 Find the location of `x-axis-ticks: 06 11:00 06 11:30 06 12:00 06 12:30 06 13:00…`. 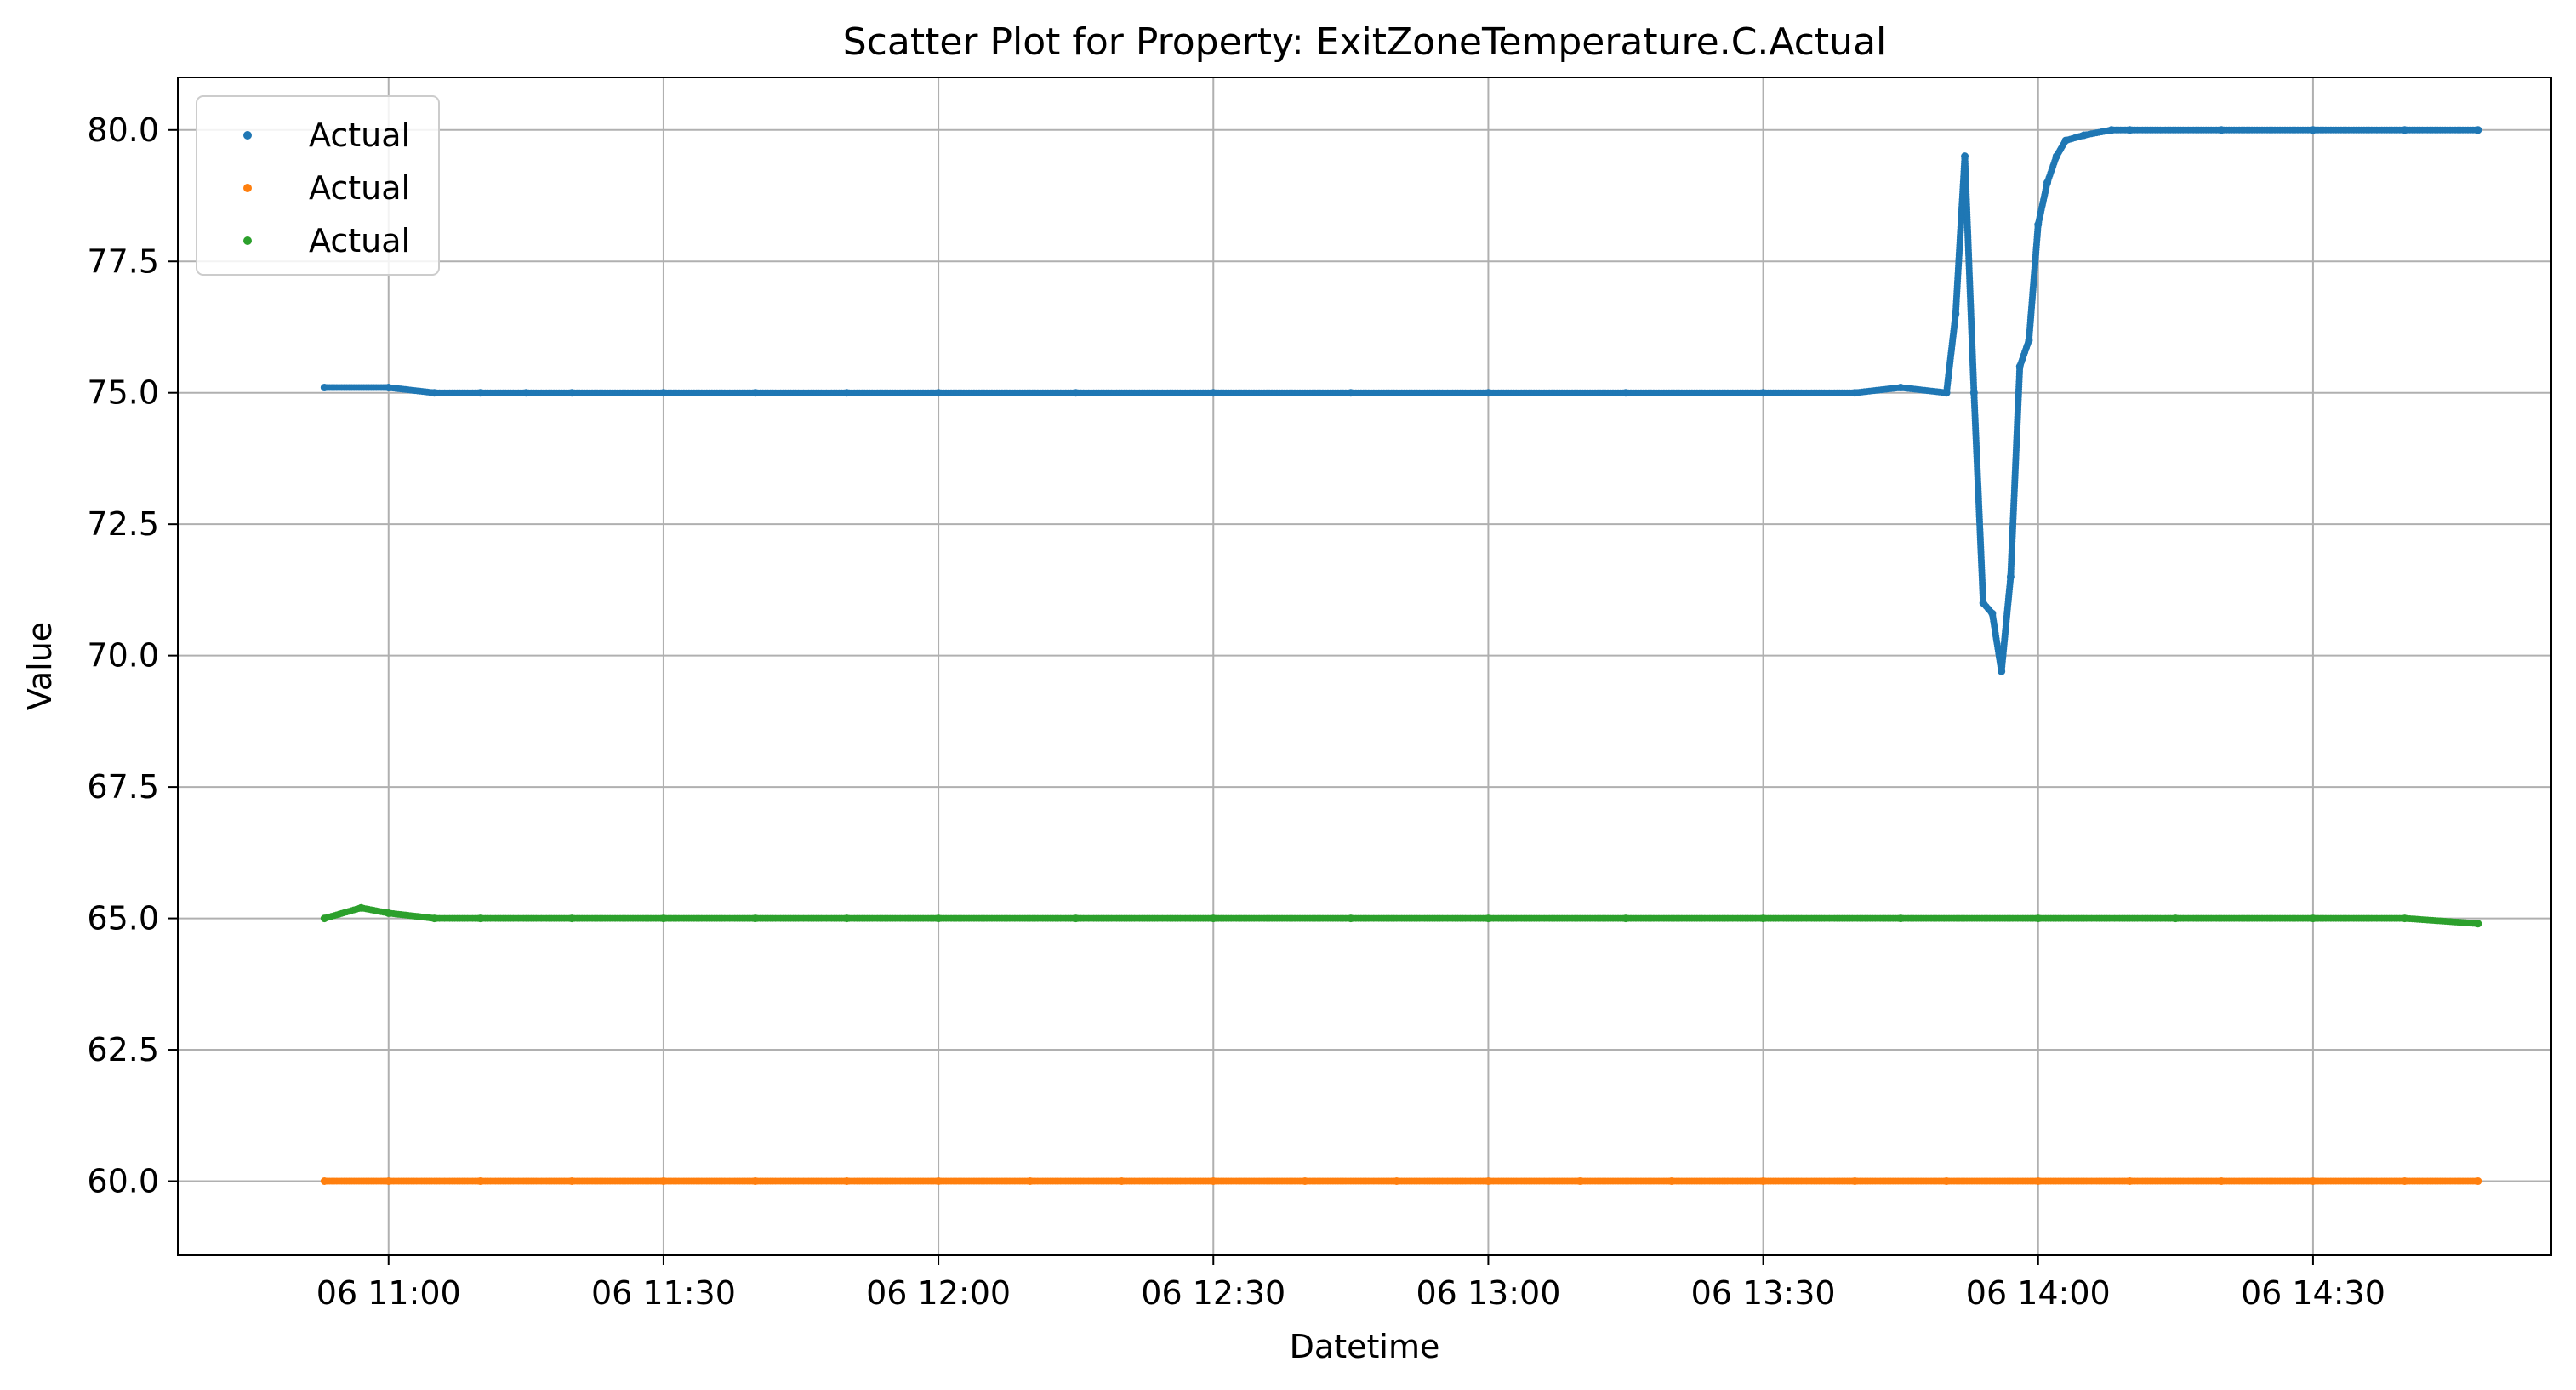

x-axis-ticks: 06 11:00 06 11:30 06 12:00 06 12:30 06 13:00… is located at coordinates (1350, 1284).